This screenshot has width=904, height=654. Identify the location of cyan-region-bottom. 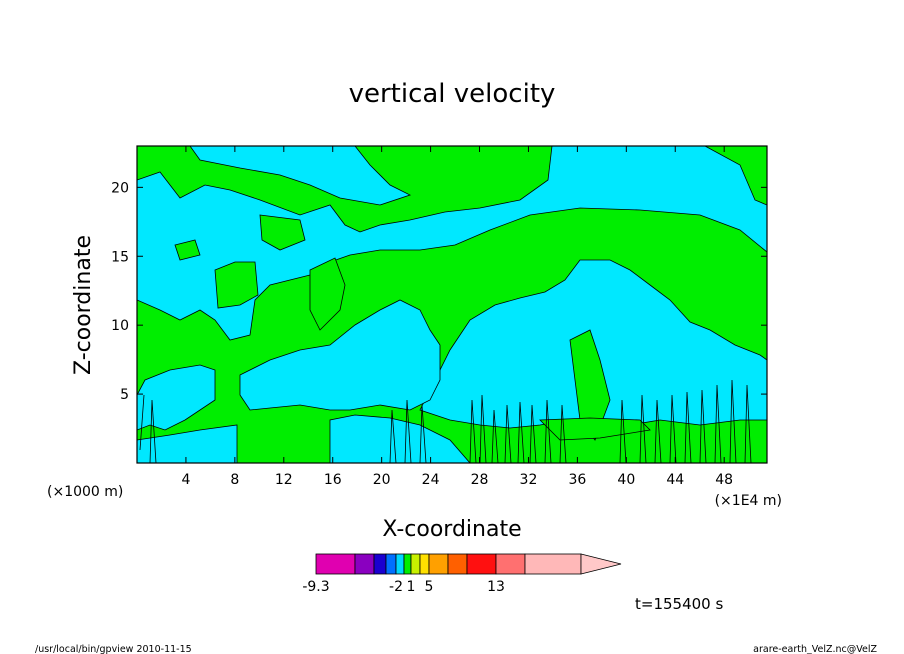
(400, 438).